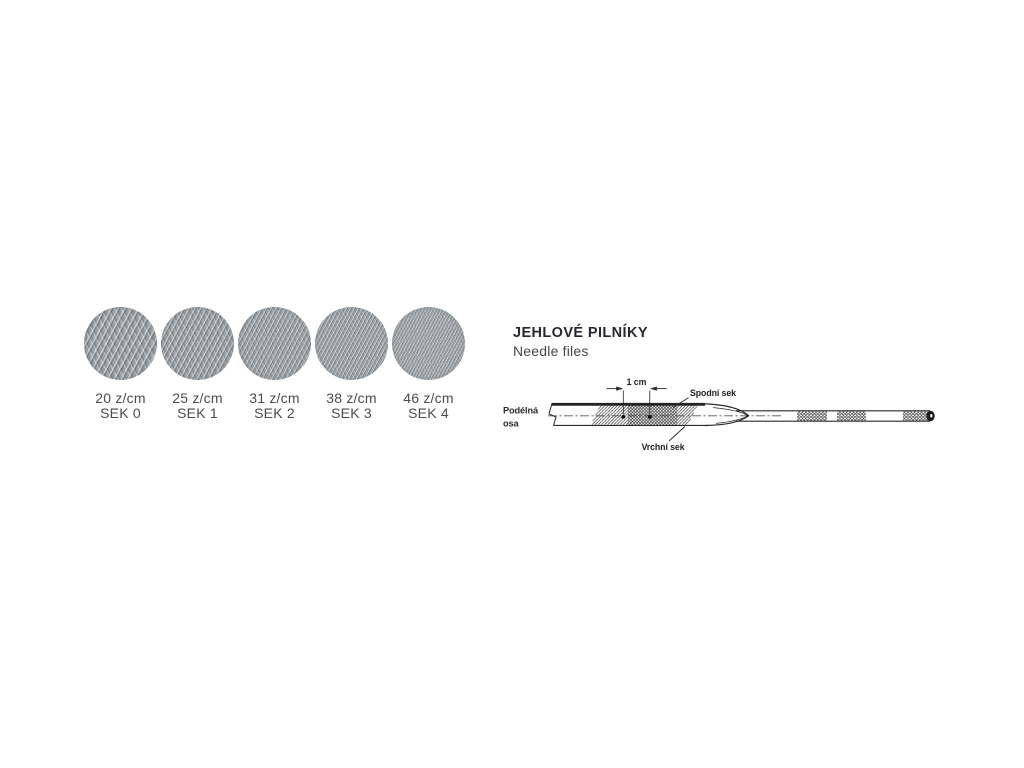  I want to click on cut-area-left, so click(609, 414).